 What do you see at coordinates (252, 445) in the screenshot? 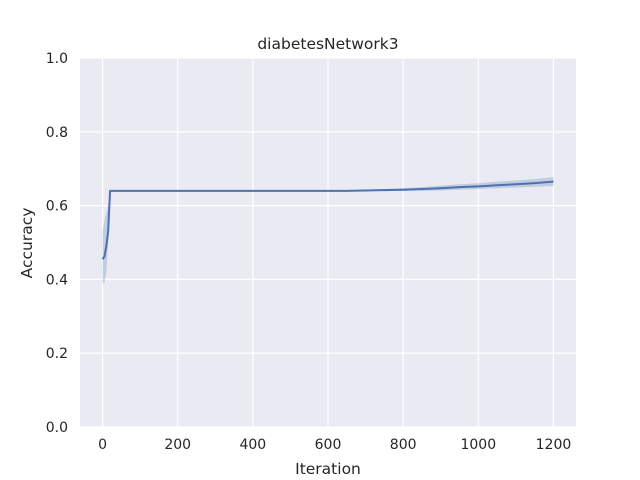
I see `x-tick-label: 400` at bounding box center [252, 445].